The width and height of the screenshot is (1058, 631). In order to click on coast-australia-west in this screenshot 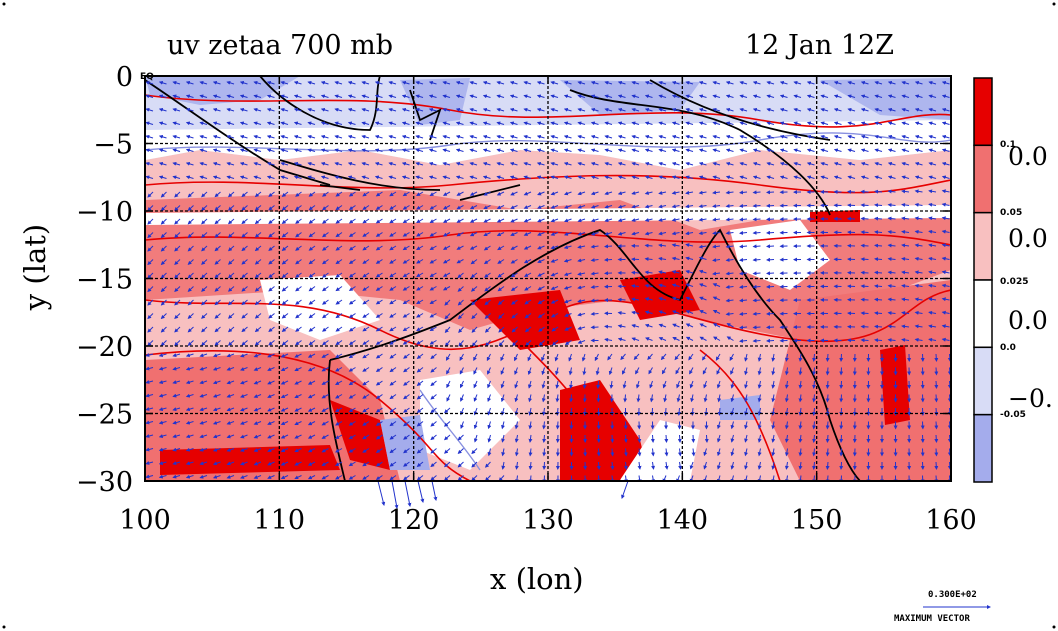, I will do `click(336, 420)`.